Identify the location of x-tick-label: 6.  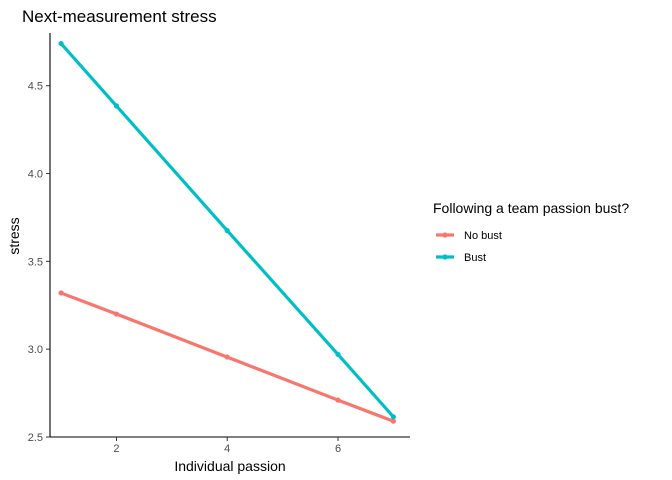
(338, 449).